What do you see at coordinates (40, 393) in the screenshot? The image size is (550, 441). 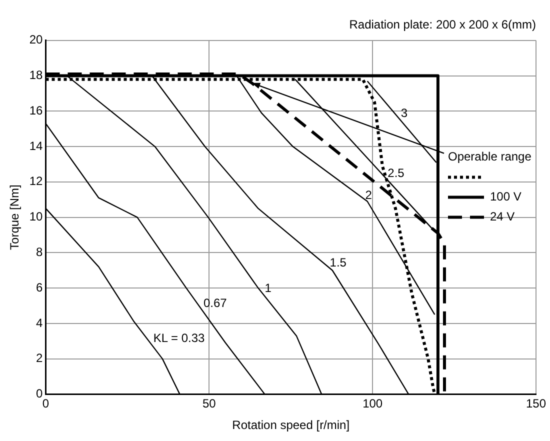 I see `y-tick-label: 0` at bounding box center [40, 393].